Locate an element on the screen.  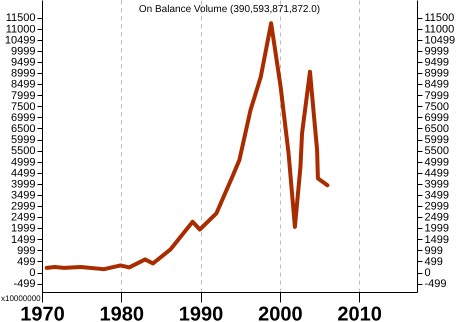
y-tick-label: 5999 is located at coordinates (23, 140).